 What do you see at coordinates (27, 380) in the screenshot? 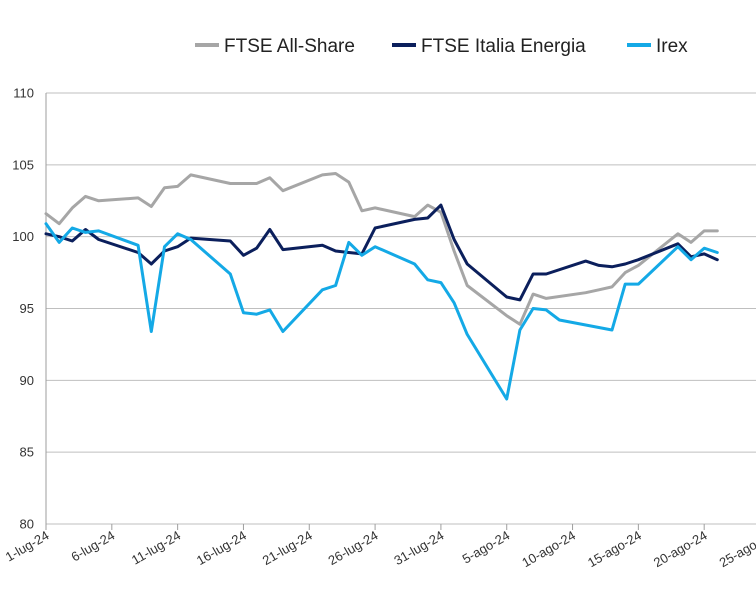
I see `y-tick-label: 90` at bounding box center [27, 380].